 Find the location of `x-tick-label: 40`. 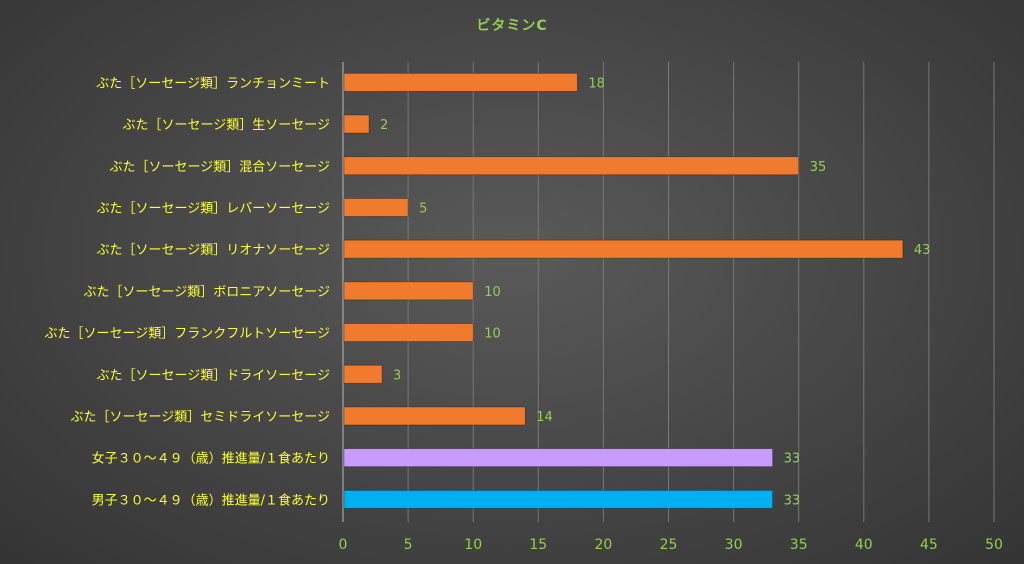

x-tick-label: 40 is located at coordinates (864, 545).